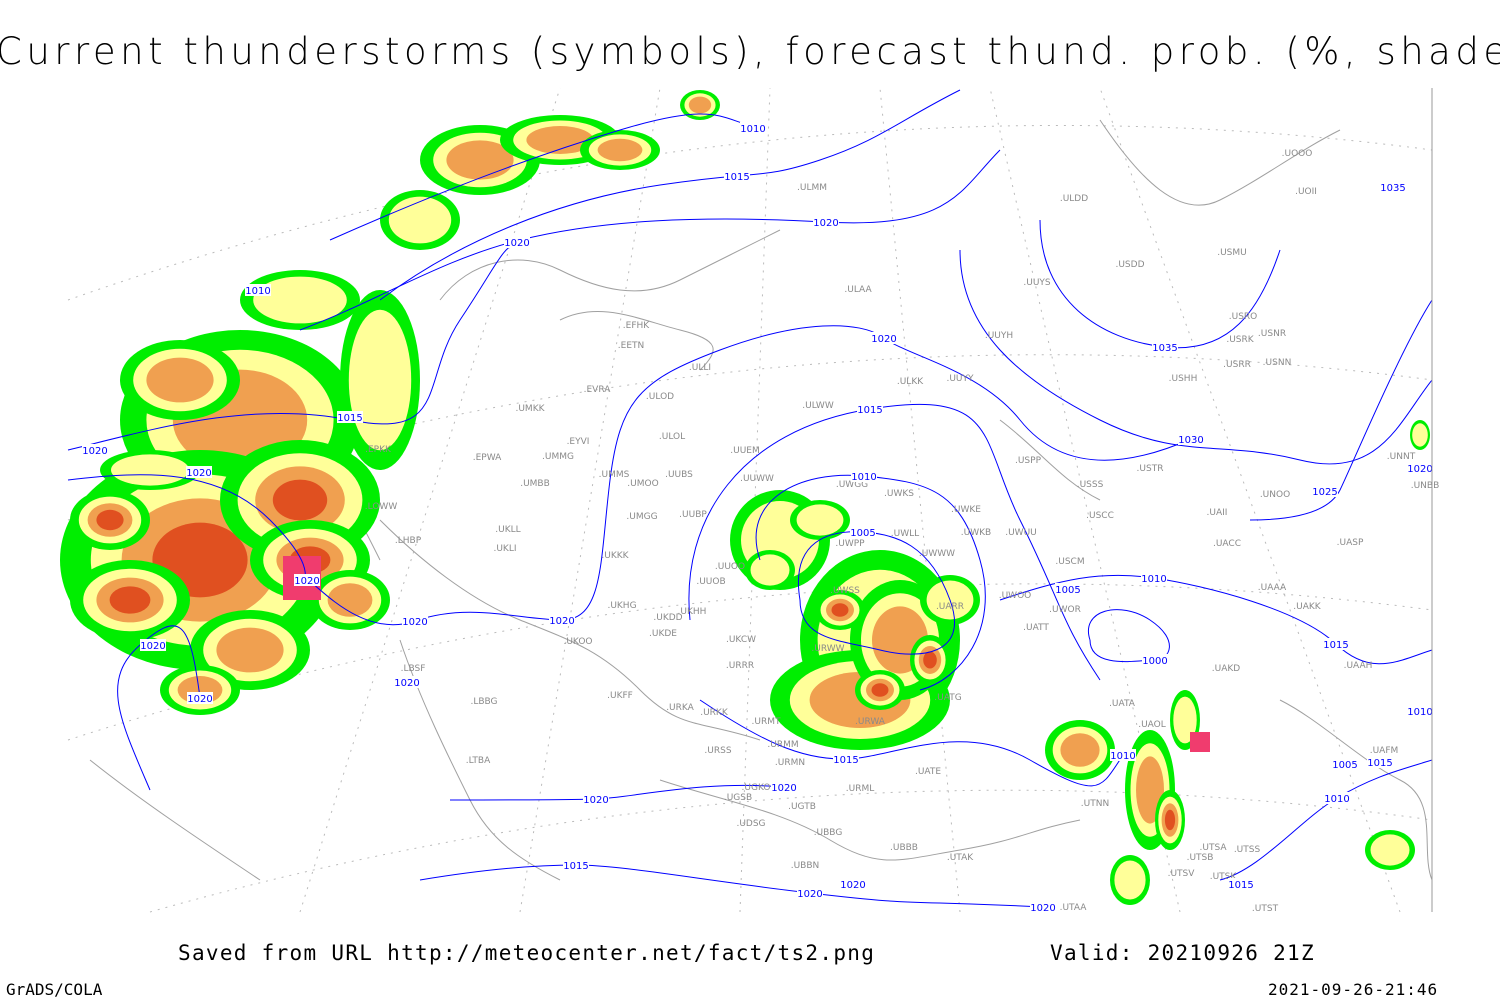 This screenshot has width=1500, height=1000. Describe the element at coordinates (54, 989) in the screenshot. I see `software-credit: GrADS/COLA` at that location.